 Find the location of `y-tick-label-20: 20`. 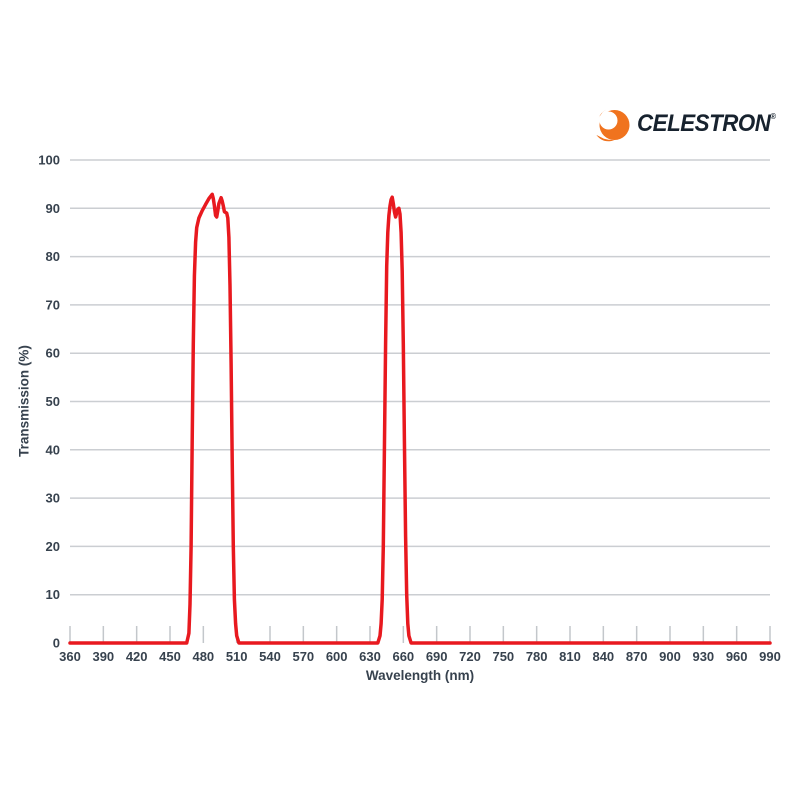

y-tick-label-20: 20 is located at coordinates (53, 546).